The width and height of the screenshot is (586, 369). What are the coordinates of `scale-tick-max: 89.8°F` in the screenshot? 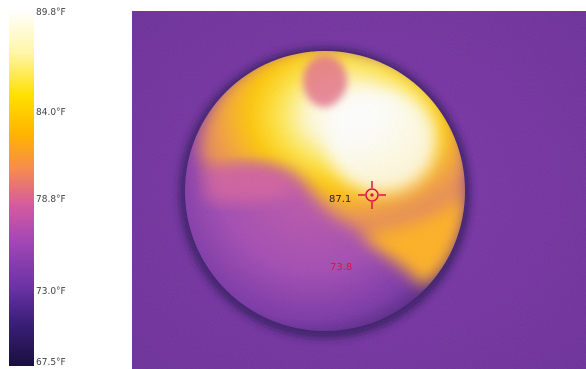 It's located at (51, 13).